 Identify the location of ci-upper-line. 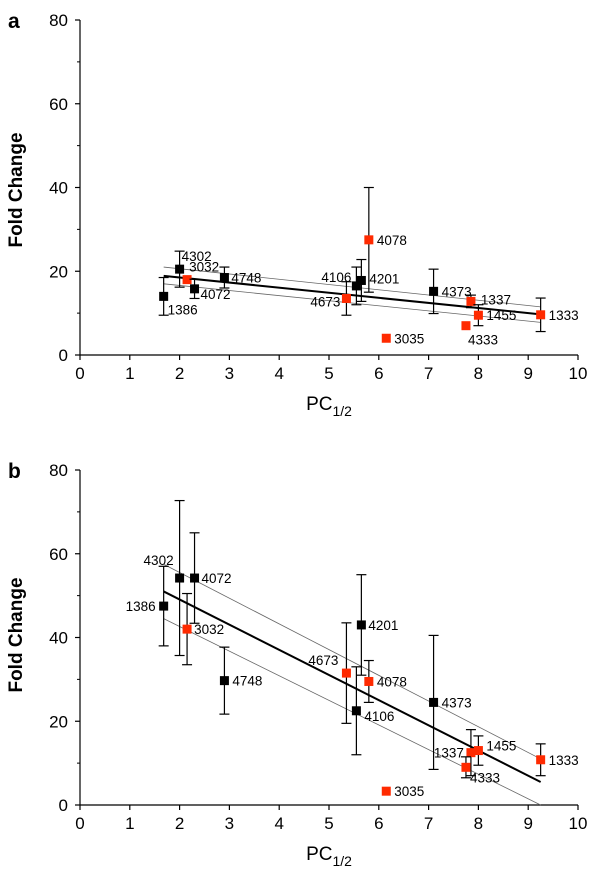
(352, 661).